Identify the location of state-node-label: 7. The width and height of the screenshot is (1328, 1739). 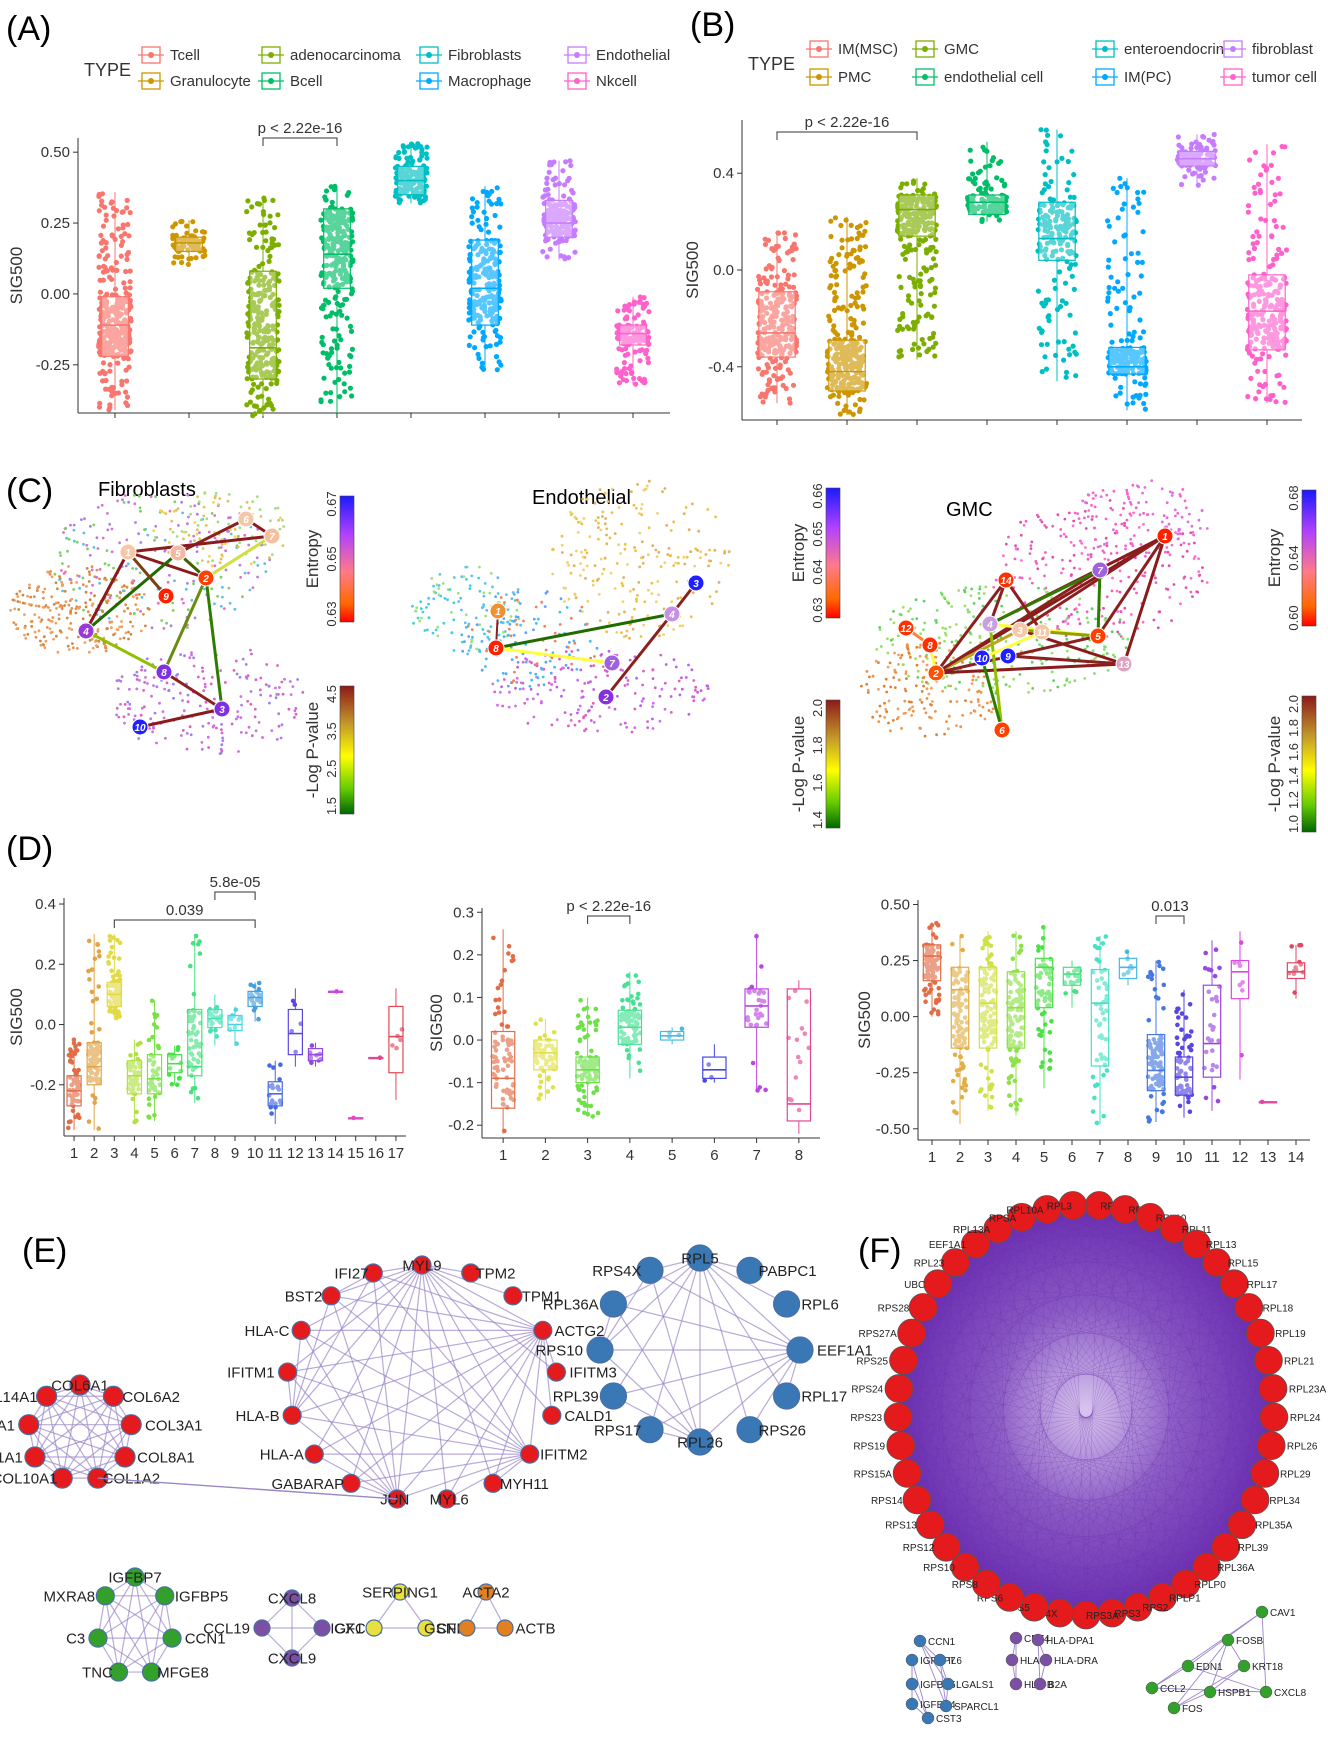
(272, 537).